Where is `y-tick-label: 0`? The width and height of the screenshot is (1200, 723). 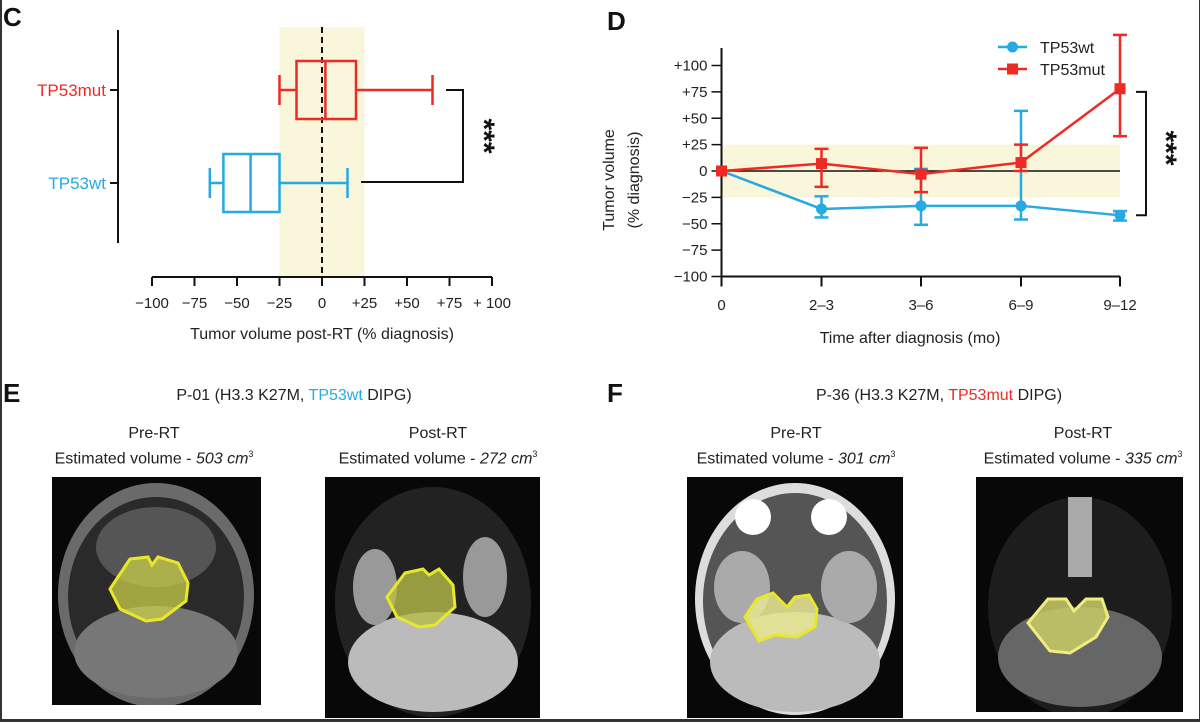 y-tick-label: 0 is located at coordinates (703, 171).